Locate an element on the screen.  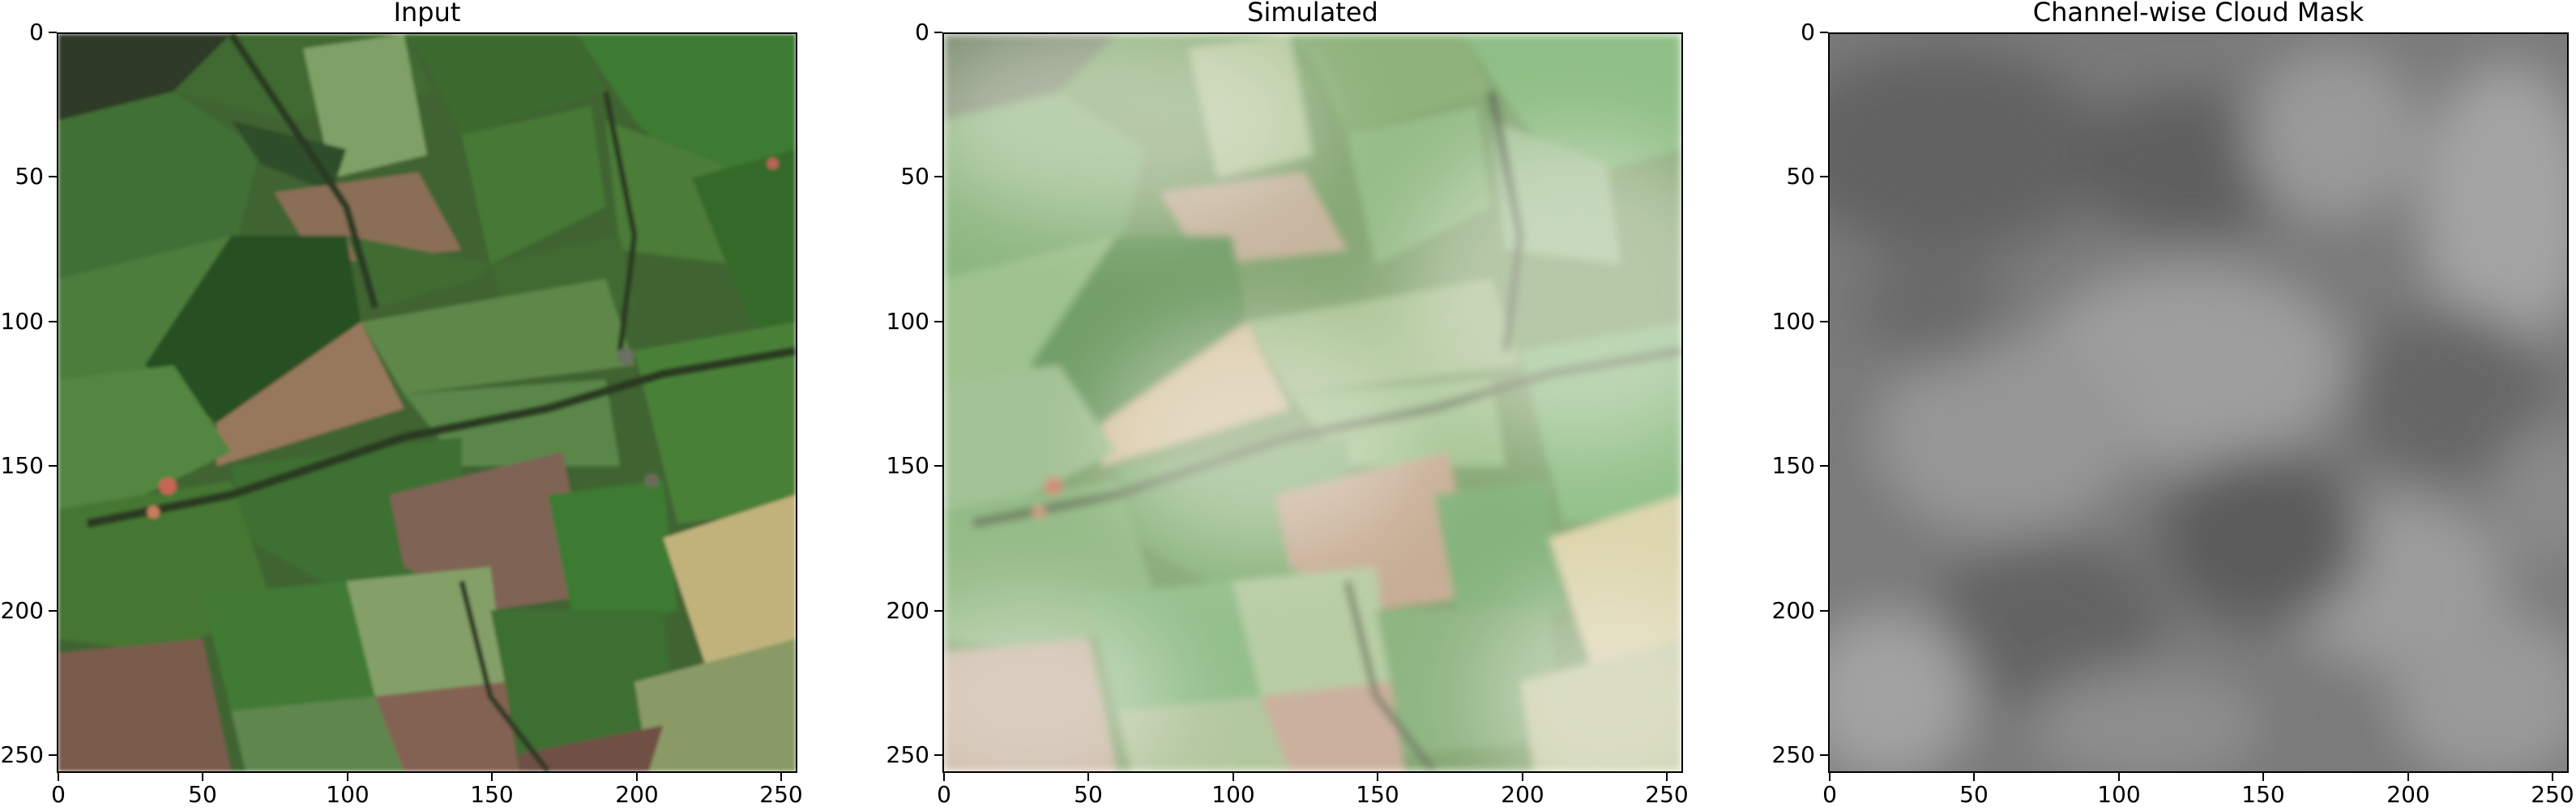
panel-title: Channel-wise Cloud Mask is located at coordinates (2198, 14).